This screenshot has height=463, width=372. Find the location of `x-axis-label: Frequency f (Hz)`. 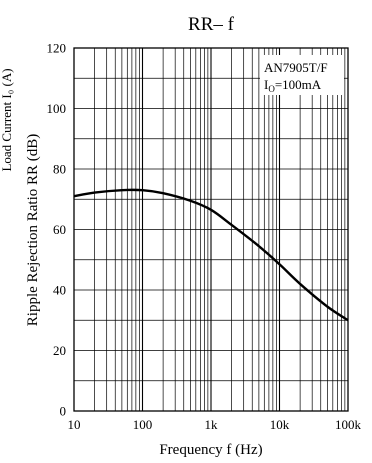

x-axis-label: Frequency f (Hz) is located at coordinates (210, 450).